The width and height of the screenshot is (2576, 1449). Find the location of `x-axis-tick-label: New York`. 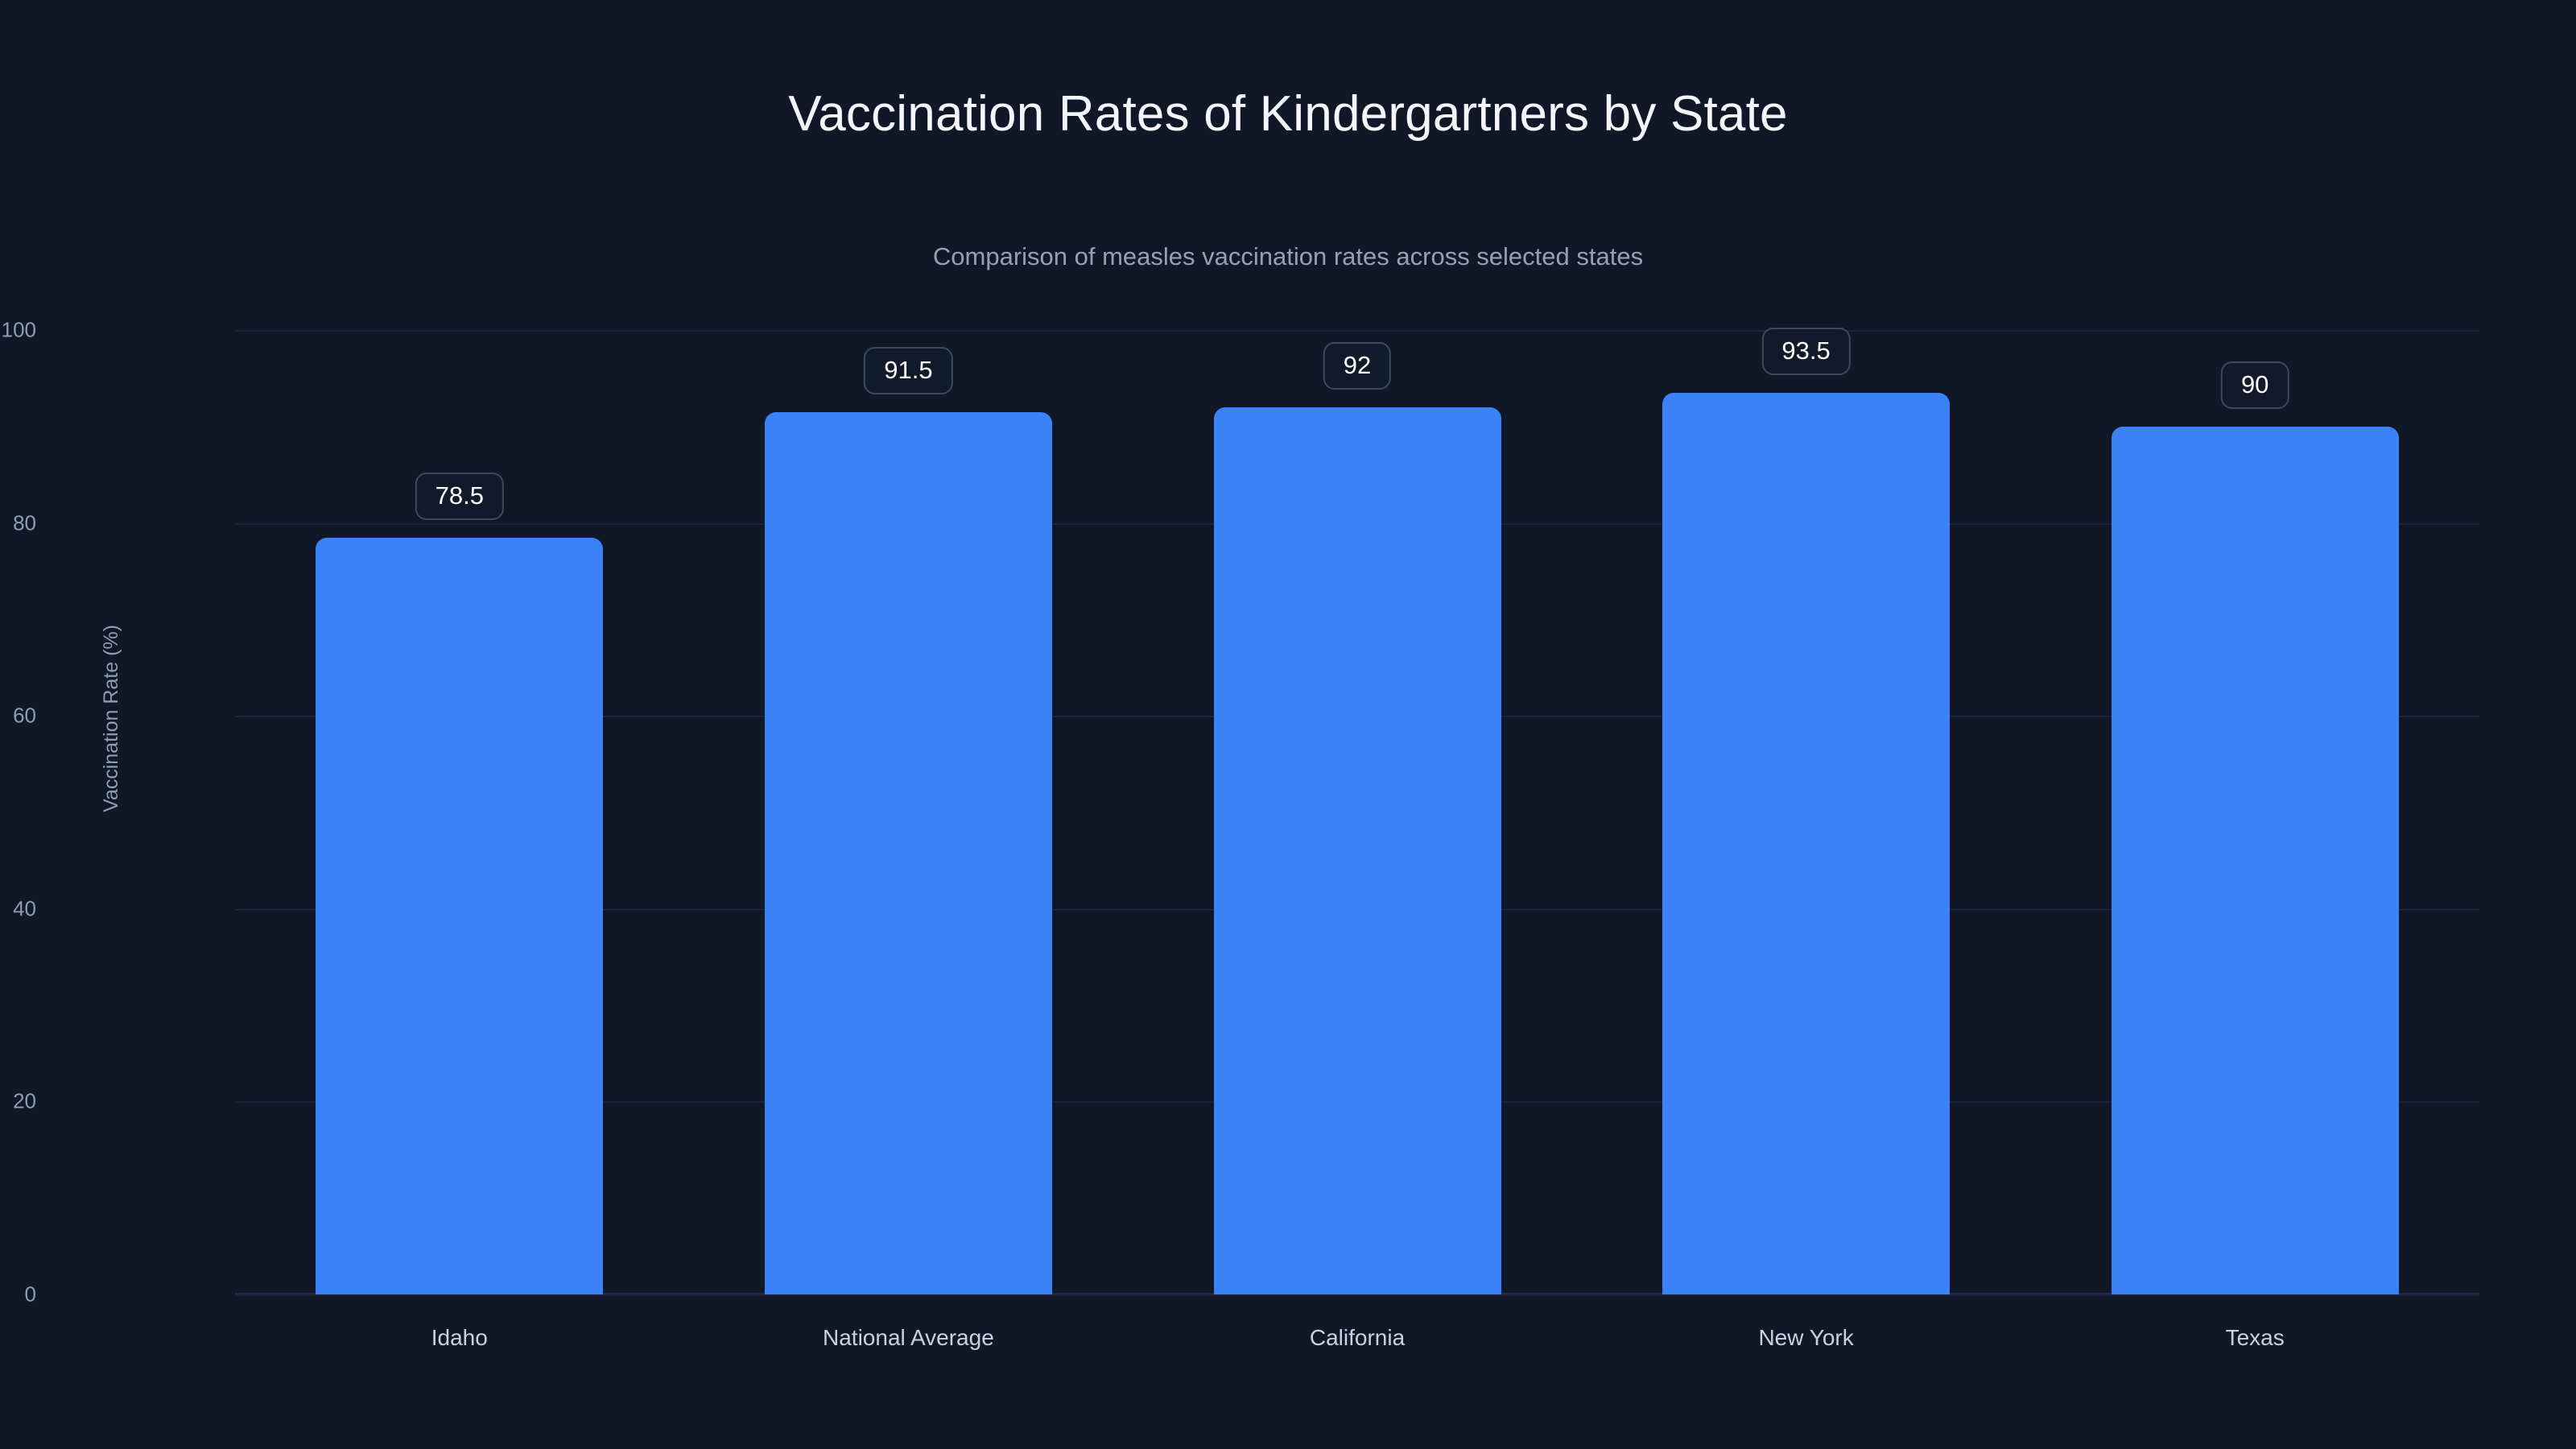

x-axis-tick-label: New York is located at coordinates (1806, 1337).